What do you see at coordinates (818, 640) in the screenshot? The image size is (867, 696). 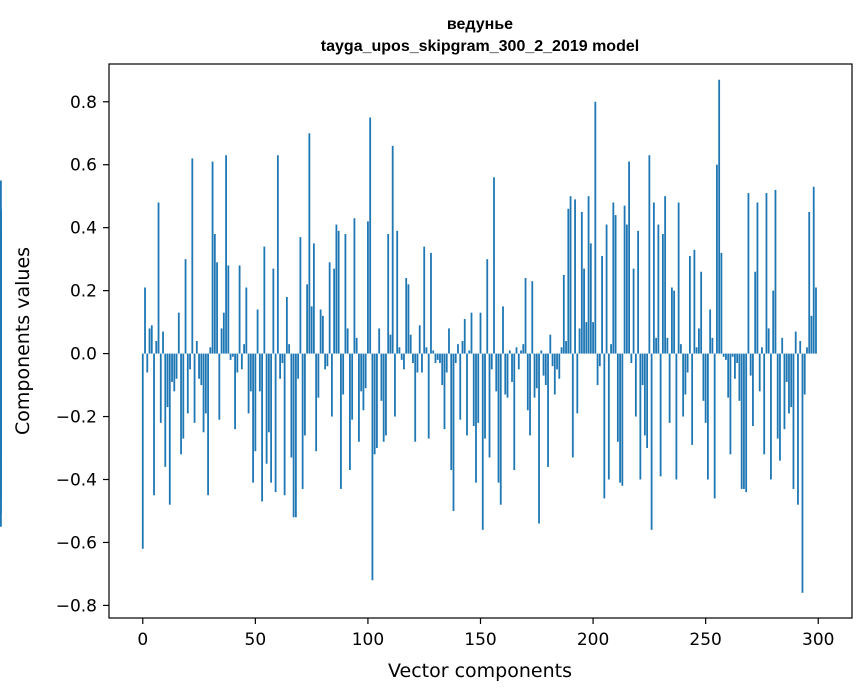 I see `x-tick-label: 300` at bounding box center [818, 640].